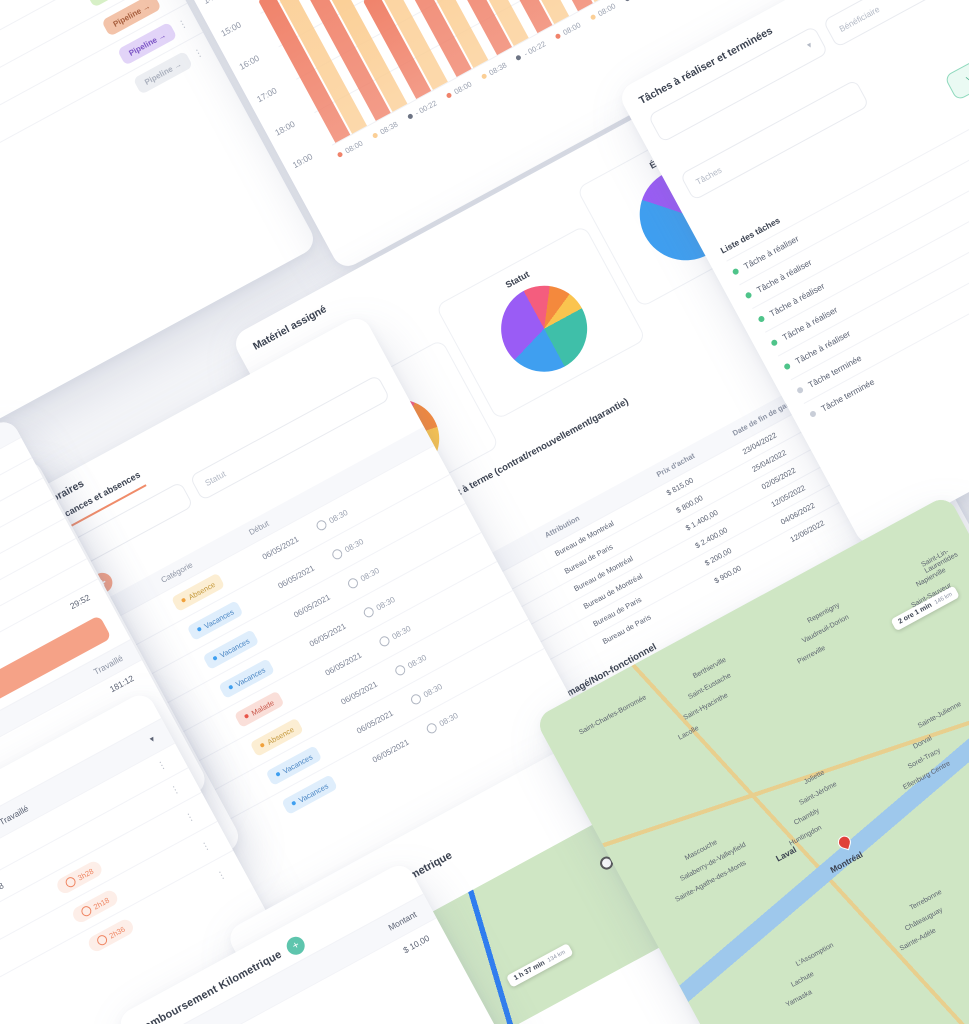  I want to click on map-label: Joliette, so click(814, 778).